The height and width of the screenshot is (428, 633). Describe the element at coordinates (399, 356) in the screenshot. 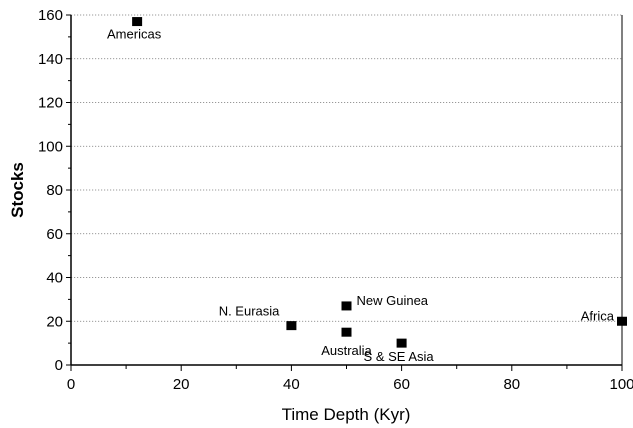

I see `data-point-label: S & SE Asia` at that location.